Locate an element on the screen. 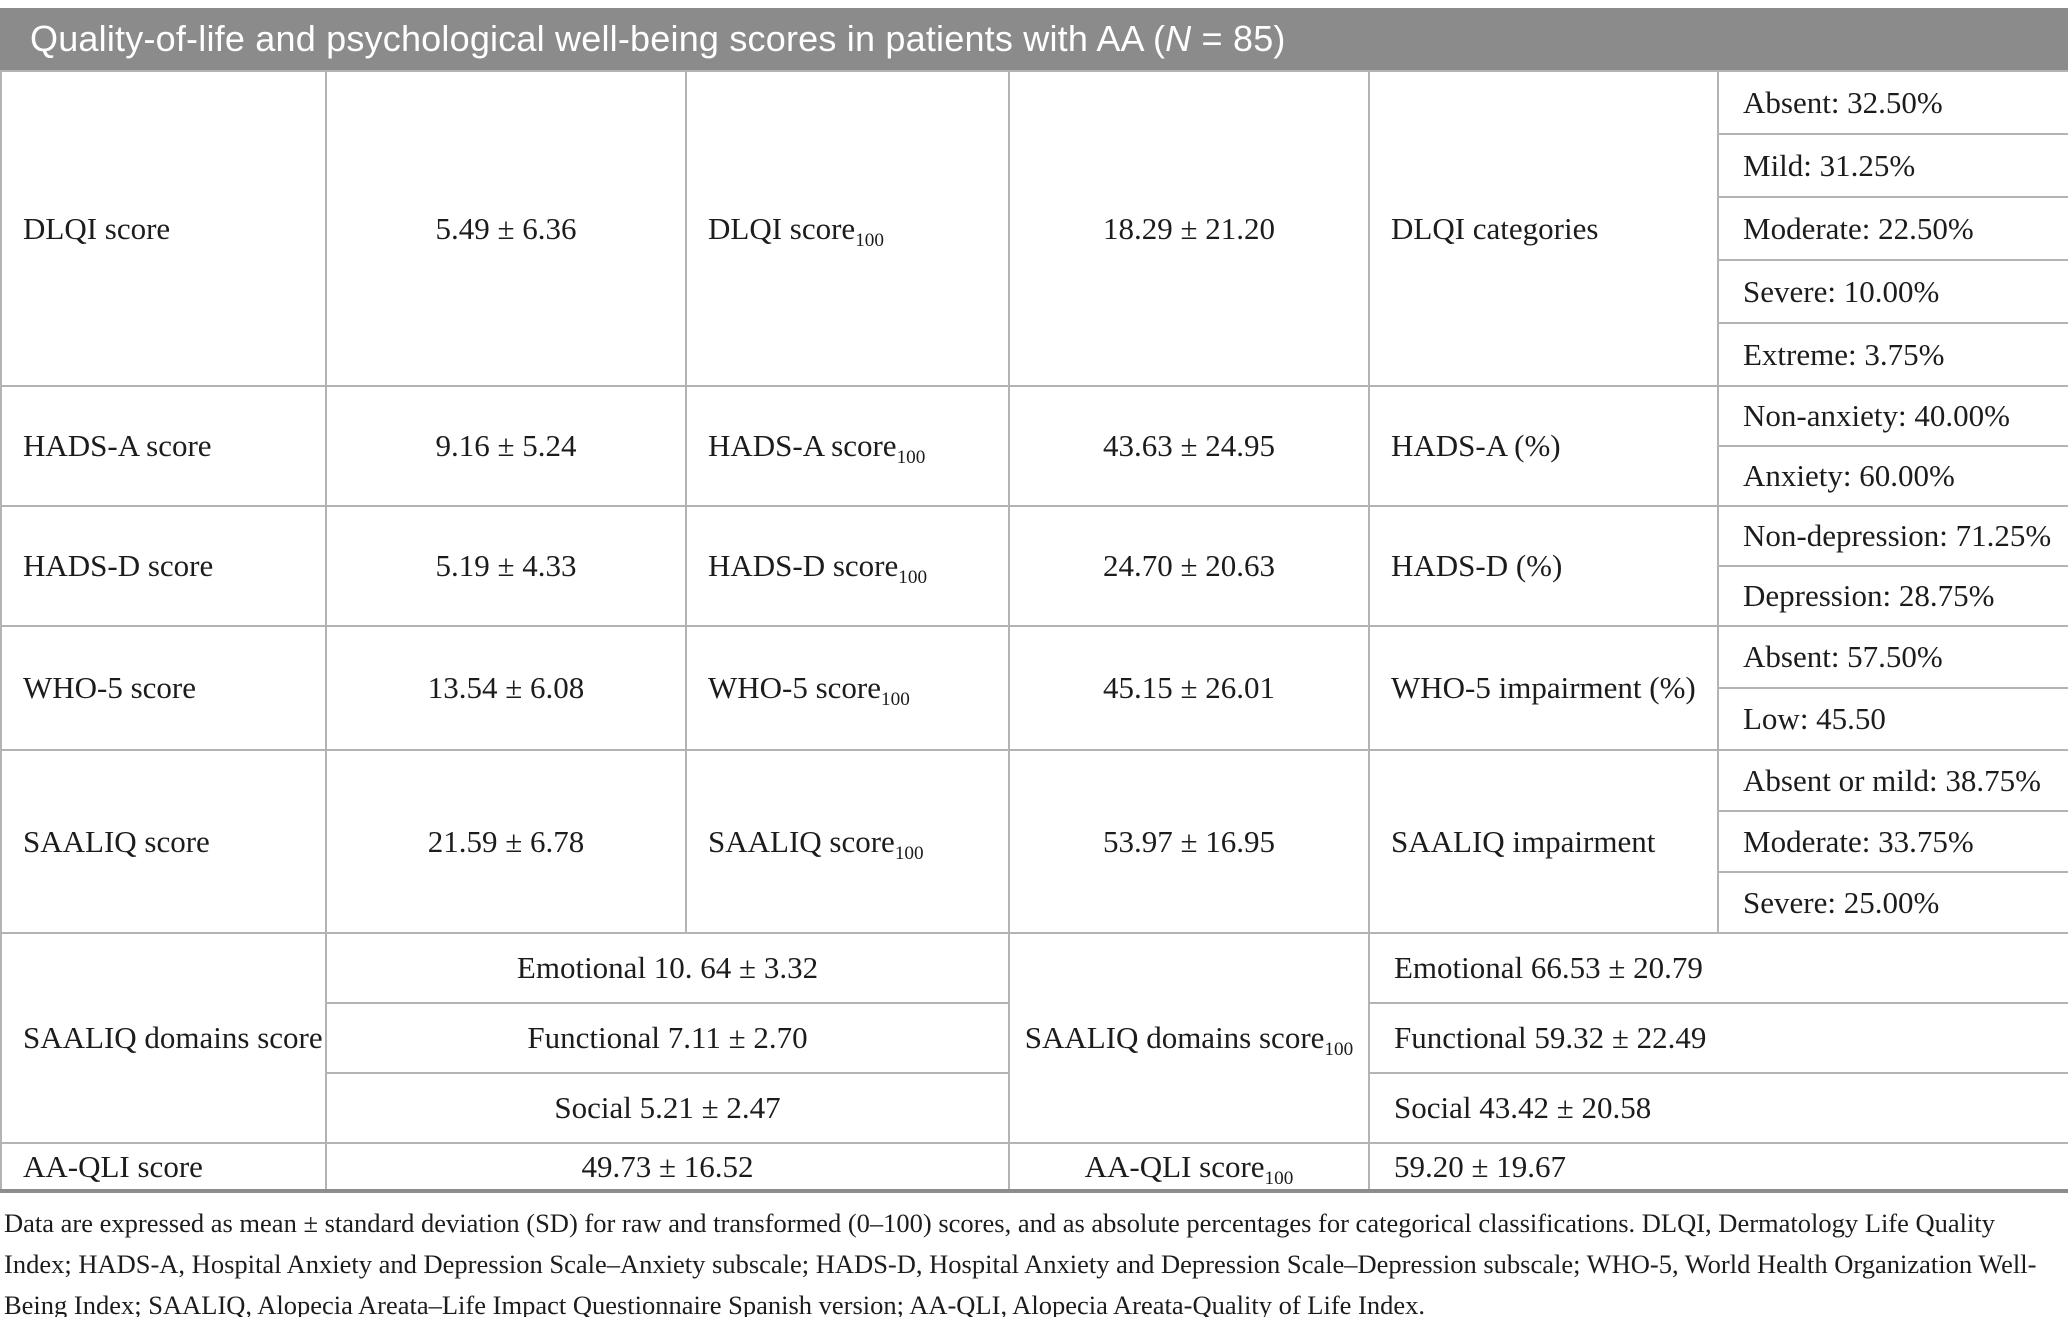 Image resolution: width=2068 pixels, height=1317 pixels. transformed-score-hads-a: 43.63 ± 24.95 is located at coordinates (1189, 446).